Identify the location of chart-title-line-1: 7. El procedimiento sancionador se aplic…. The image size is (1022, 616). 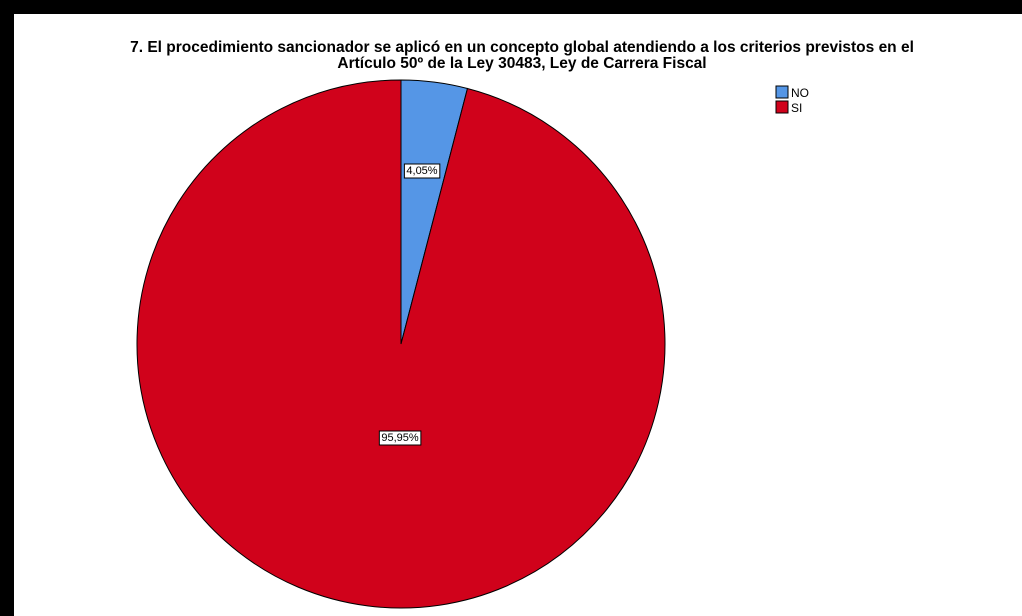
(522, 47).